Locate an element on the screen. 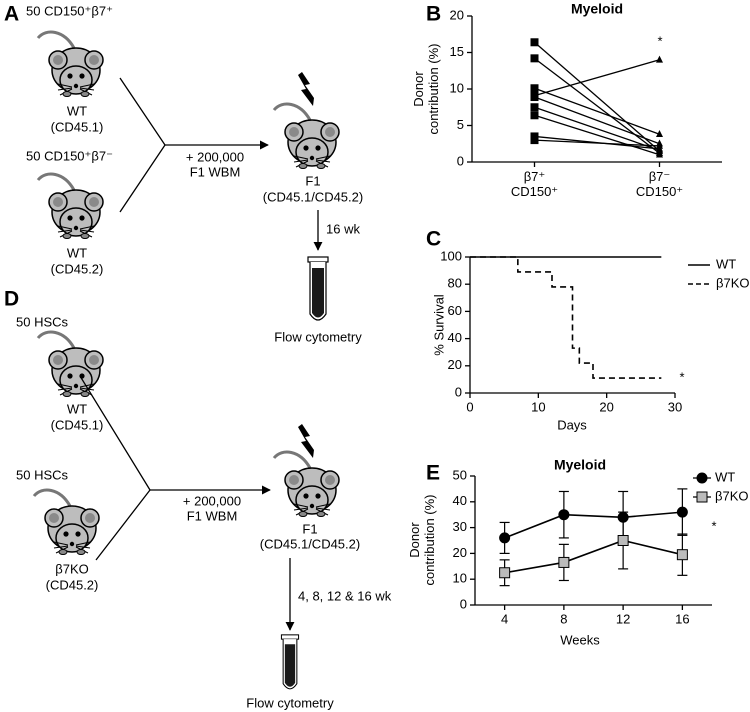 The width and height of the screenshot is (750, 712). x-tick-label: β7⁻ CD150⁺ is located at coordinates (659, 184).